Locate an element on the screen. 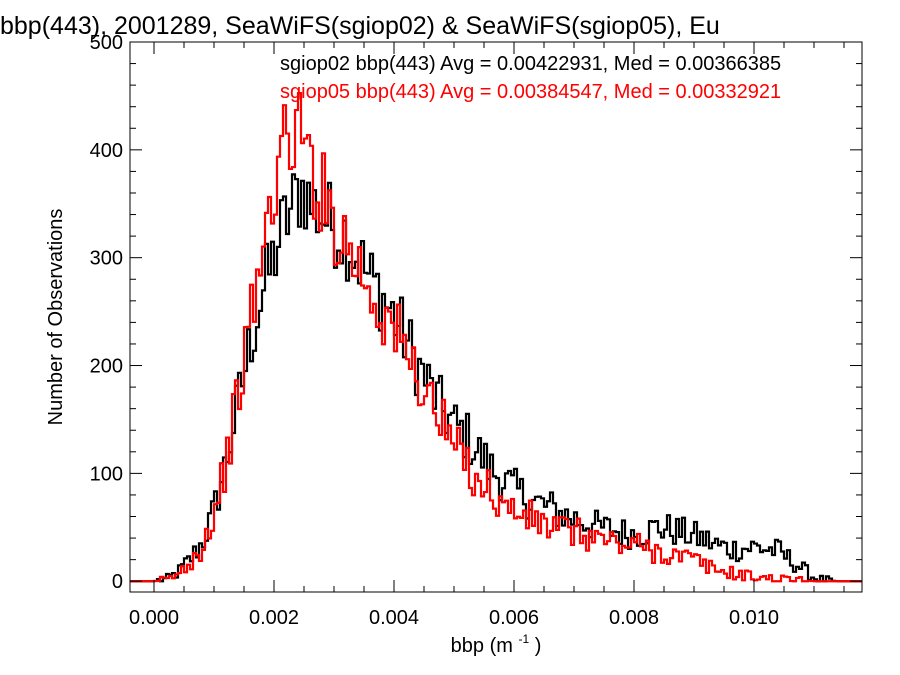  x-tick-label: 0.000 is located at coordinates (154, 618).